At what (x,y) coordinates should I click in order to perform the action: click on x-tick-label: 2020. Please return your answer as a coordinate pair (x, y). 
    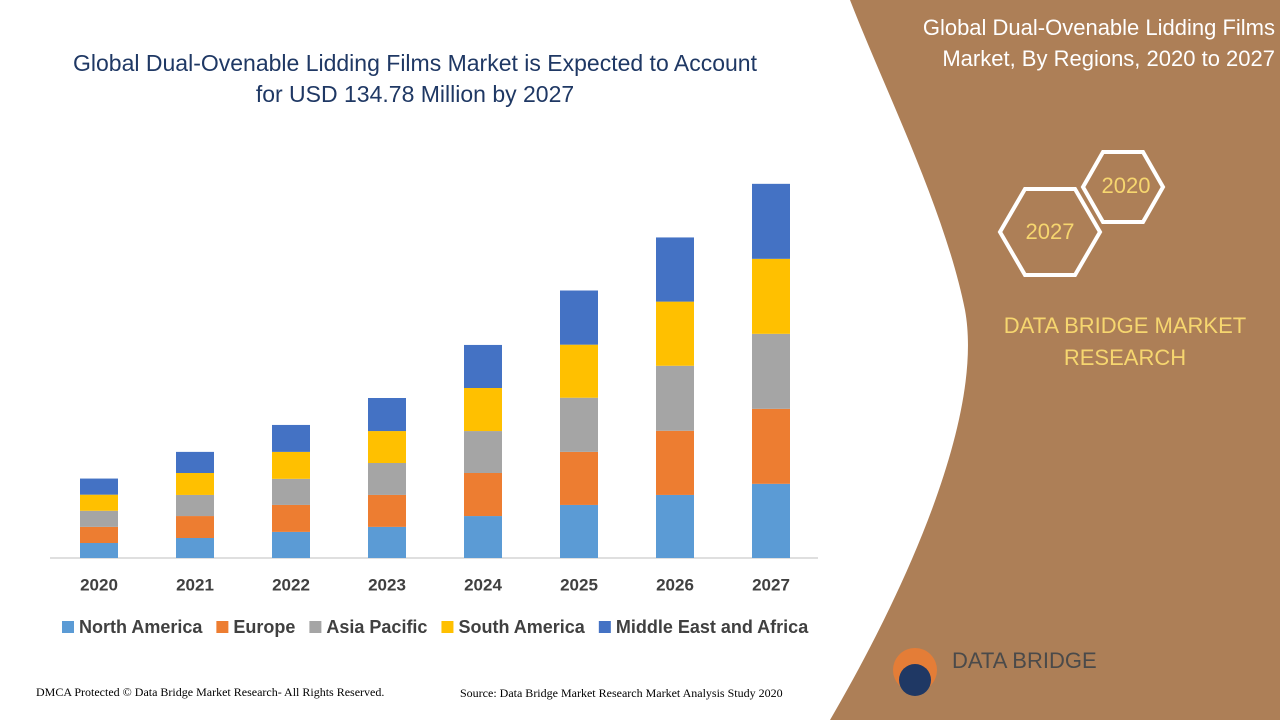
    Looking at the image, I should click on (99, 584).